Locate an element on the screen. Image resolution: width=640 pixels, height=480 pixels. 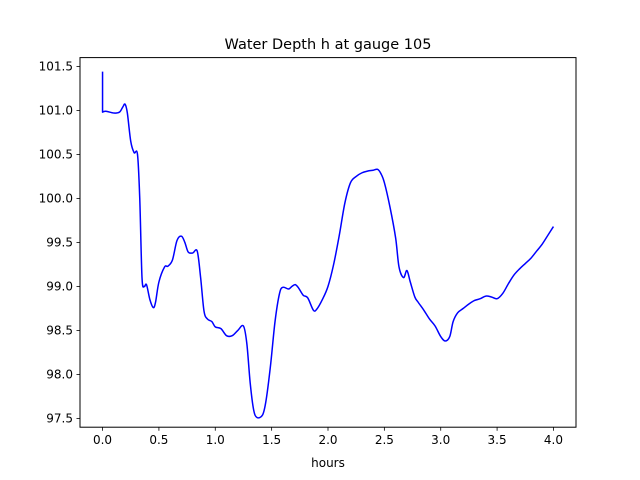
x-tick-label: 0.5 is located at coordinates (158, 440).